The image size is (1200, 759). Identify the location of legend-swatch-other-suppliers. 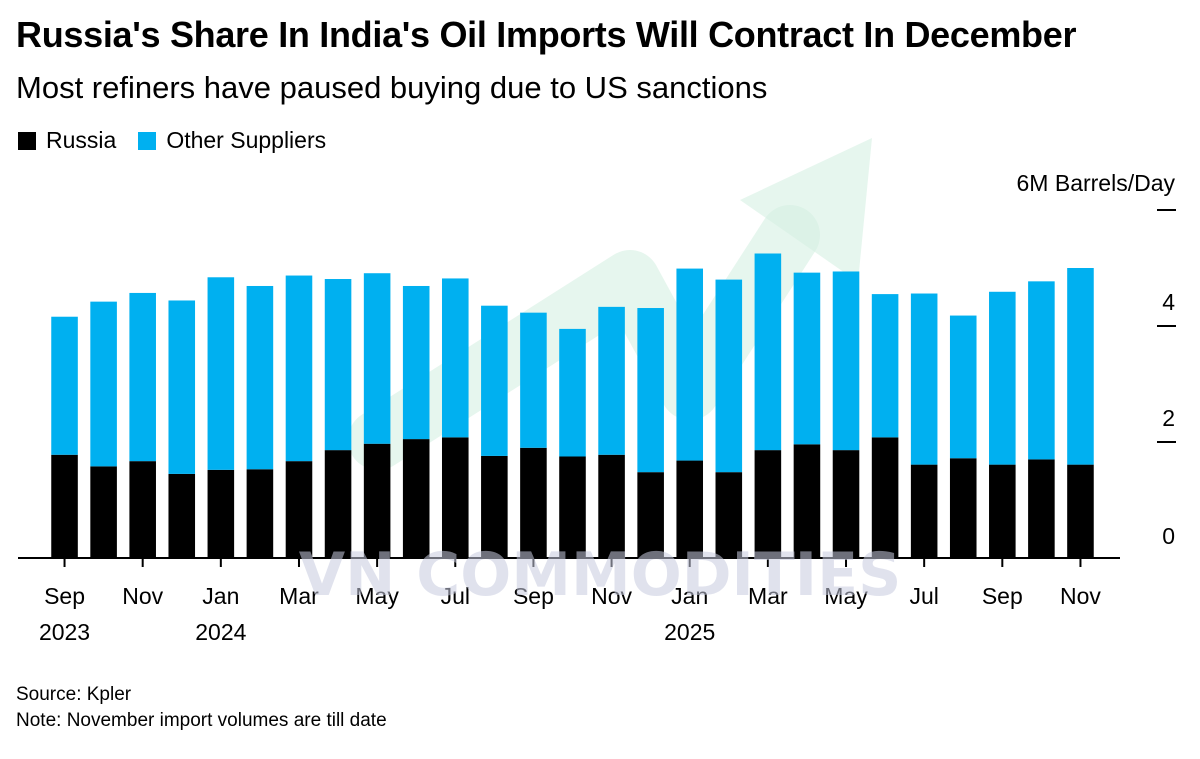
(147, 140).